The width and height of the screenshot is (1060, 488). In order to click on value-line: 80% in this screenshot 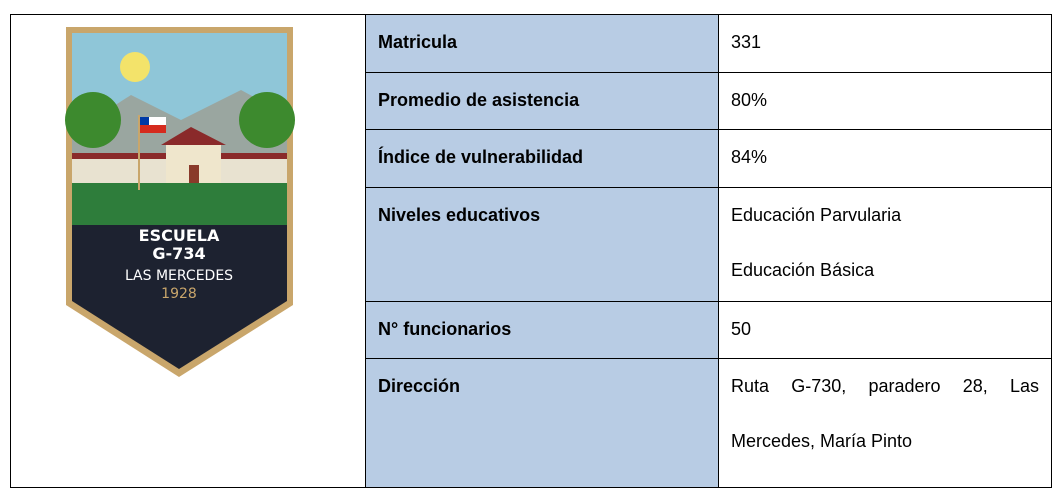, I will do `click(749, 99)`.